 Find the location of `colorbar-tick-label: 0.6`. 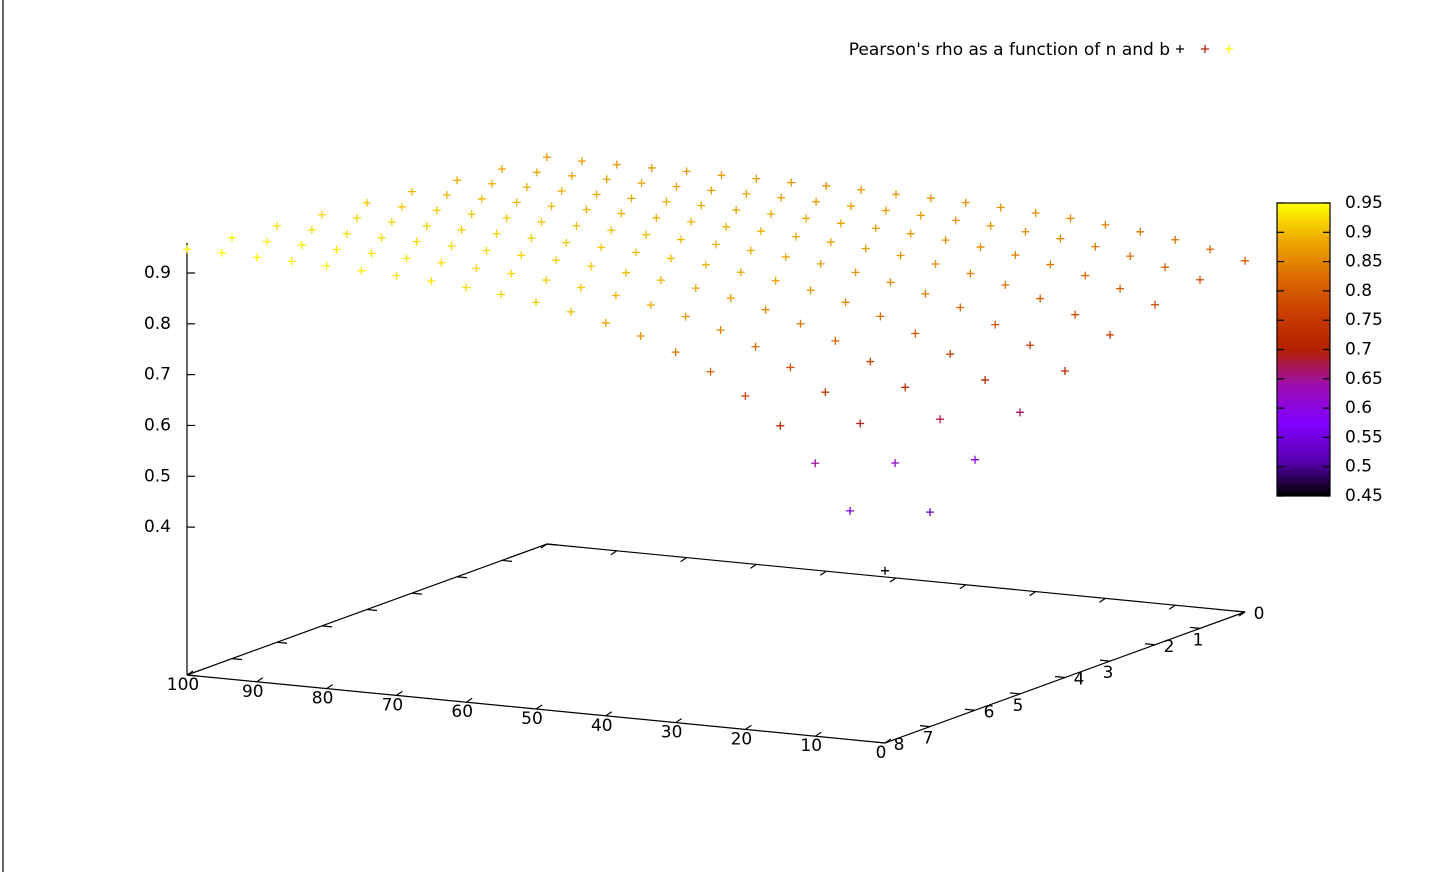

colorbar-tick-label: 0.6 is located at coordinates (1358, 408).